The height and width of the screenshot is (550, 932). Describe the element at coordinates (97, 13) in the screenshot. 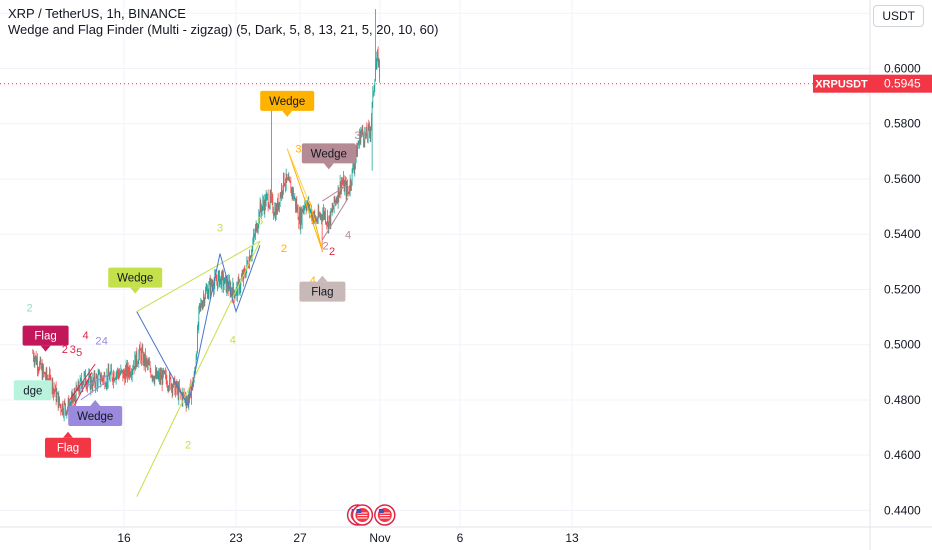

I see `symbol-title: XRP / TetherUS, 1h, BINANCE` at that location.